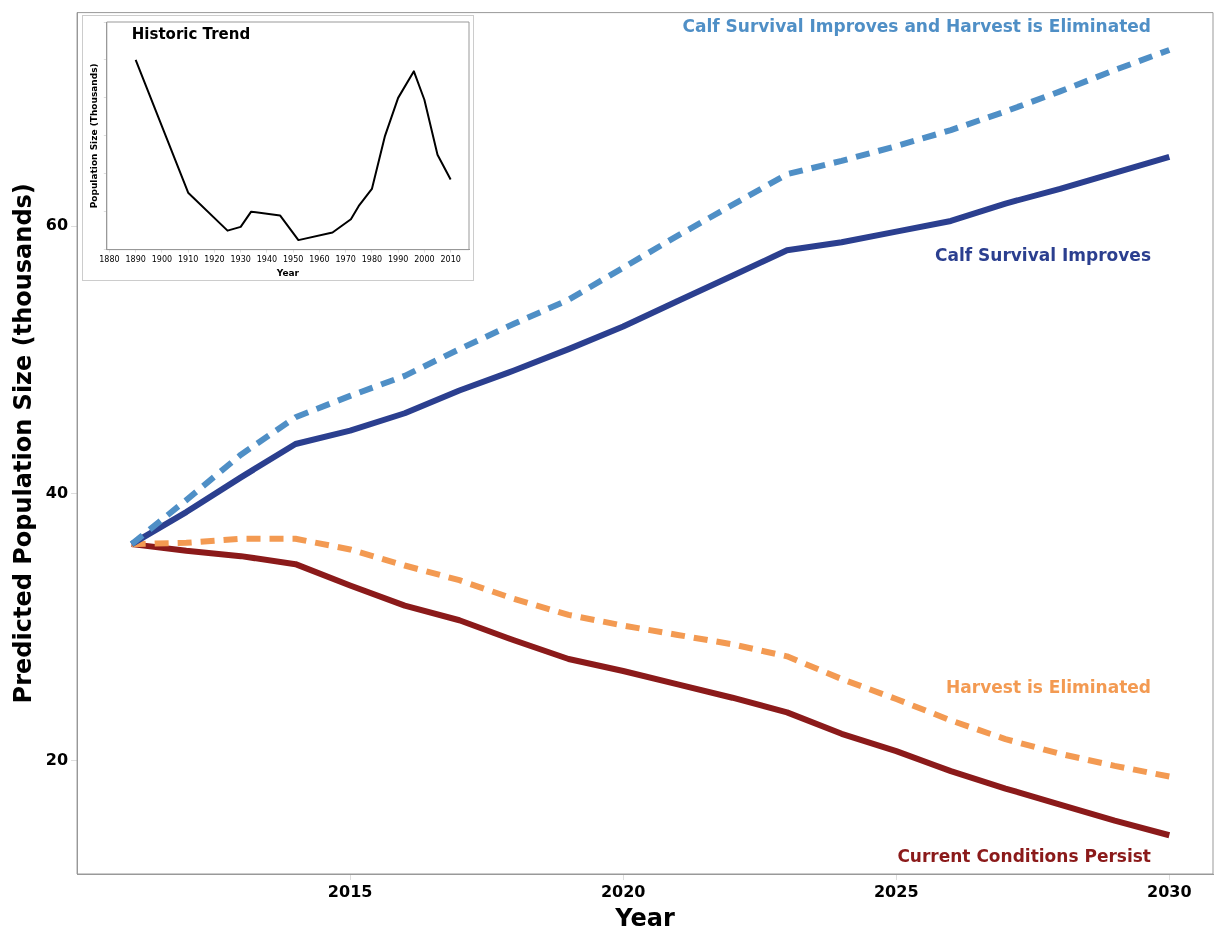 The image size is (1215, 936). I want to click on chart-title: Historic Trend, so click(191, 34).